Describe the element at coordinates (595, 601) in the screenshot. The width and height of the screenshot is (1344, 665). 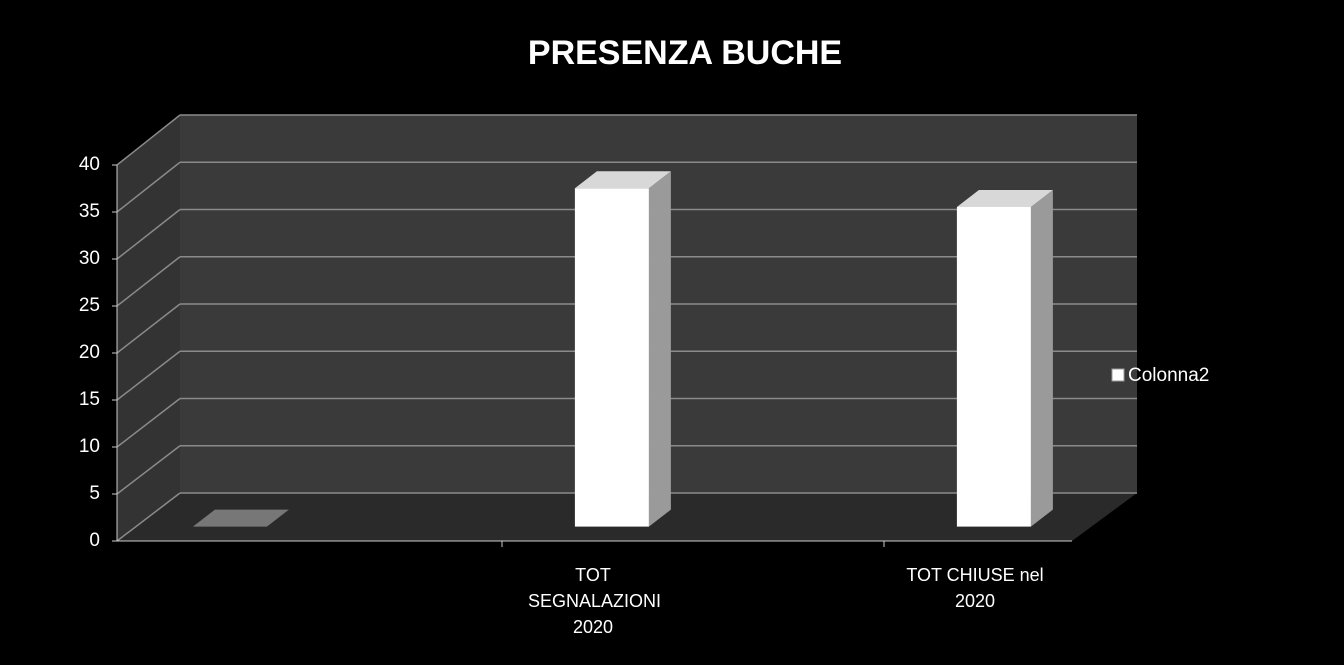
I see `x-tick-label: TOT SEGNALAZIONI 2020` at that location.